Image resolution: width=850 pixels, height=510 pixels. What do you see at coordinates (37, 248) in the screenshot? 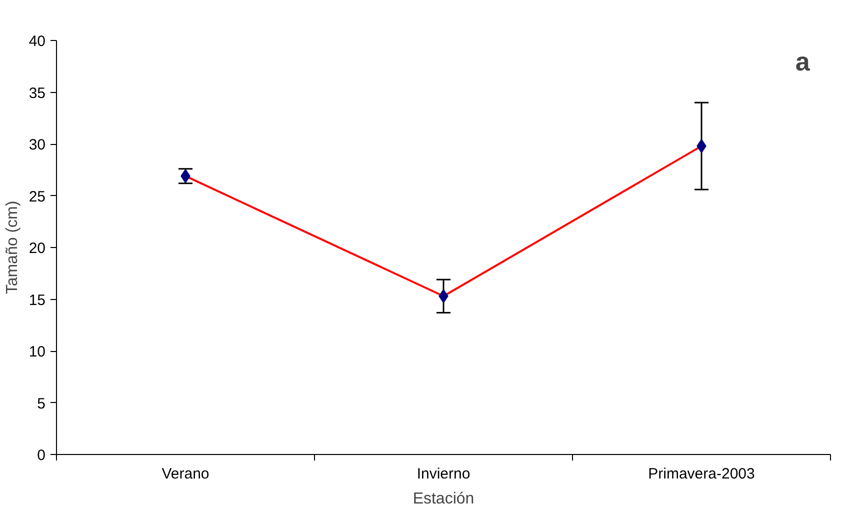
I see `y-tick-label: 20` at bounding box center [37, 248].